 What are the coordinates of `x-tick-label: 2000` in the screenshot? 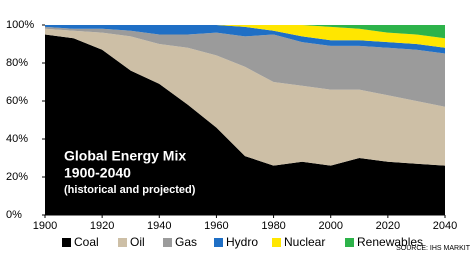 It's located at (330, 226).